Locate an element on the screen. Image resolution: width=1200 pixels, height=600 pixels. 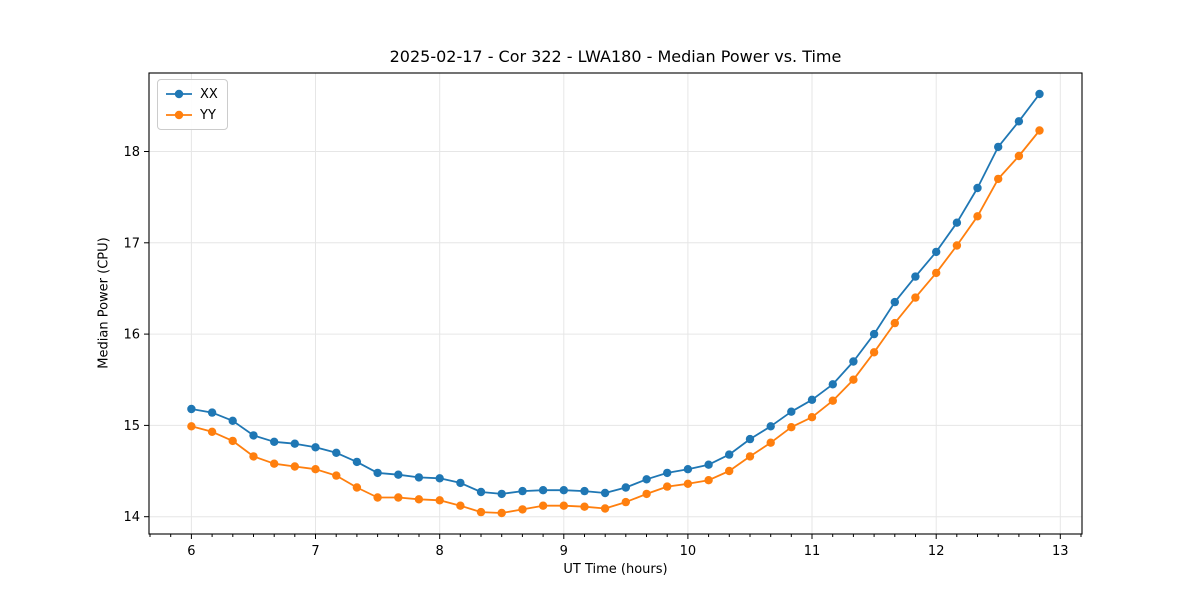
y-axis-label: Median Power (CPU) is located at coordinates (104, 303).